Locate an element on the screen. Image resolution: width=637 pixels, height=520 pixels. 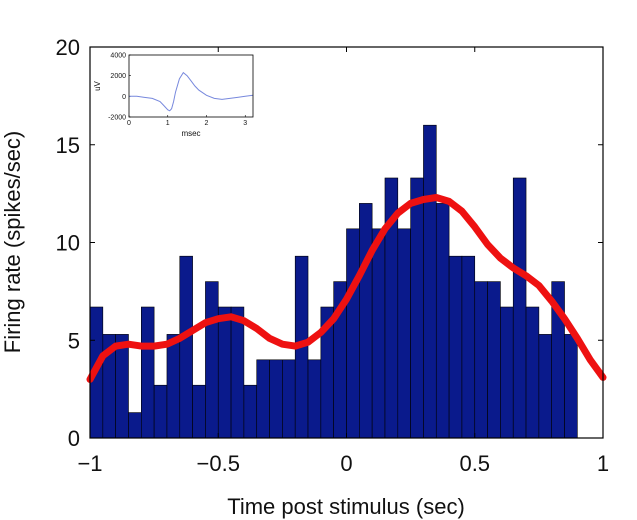
x-tick-label: 0 is located at coordinates (346, 463).